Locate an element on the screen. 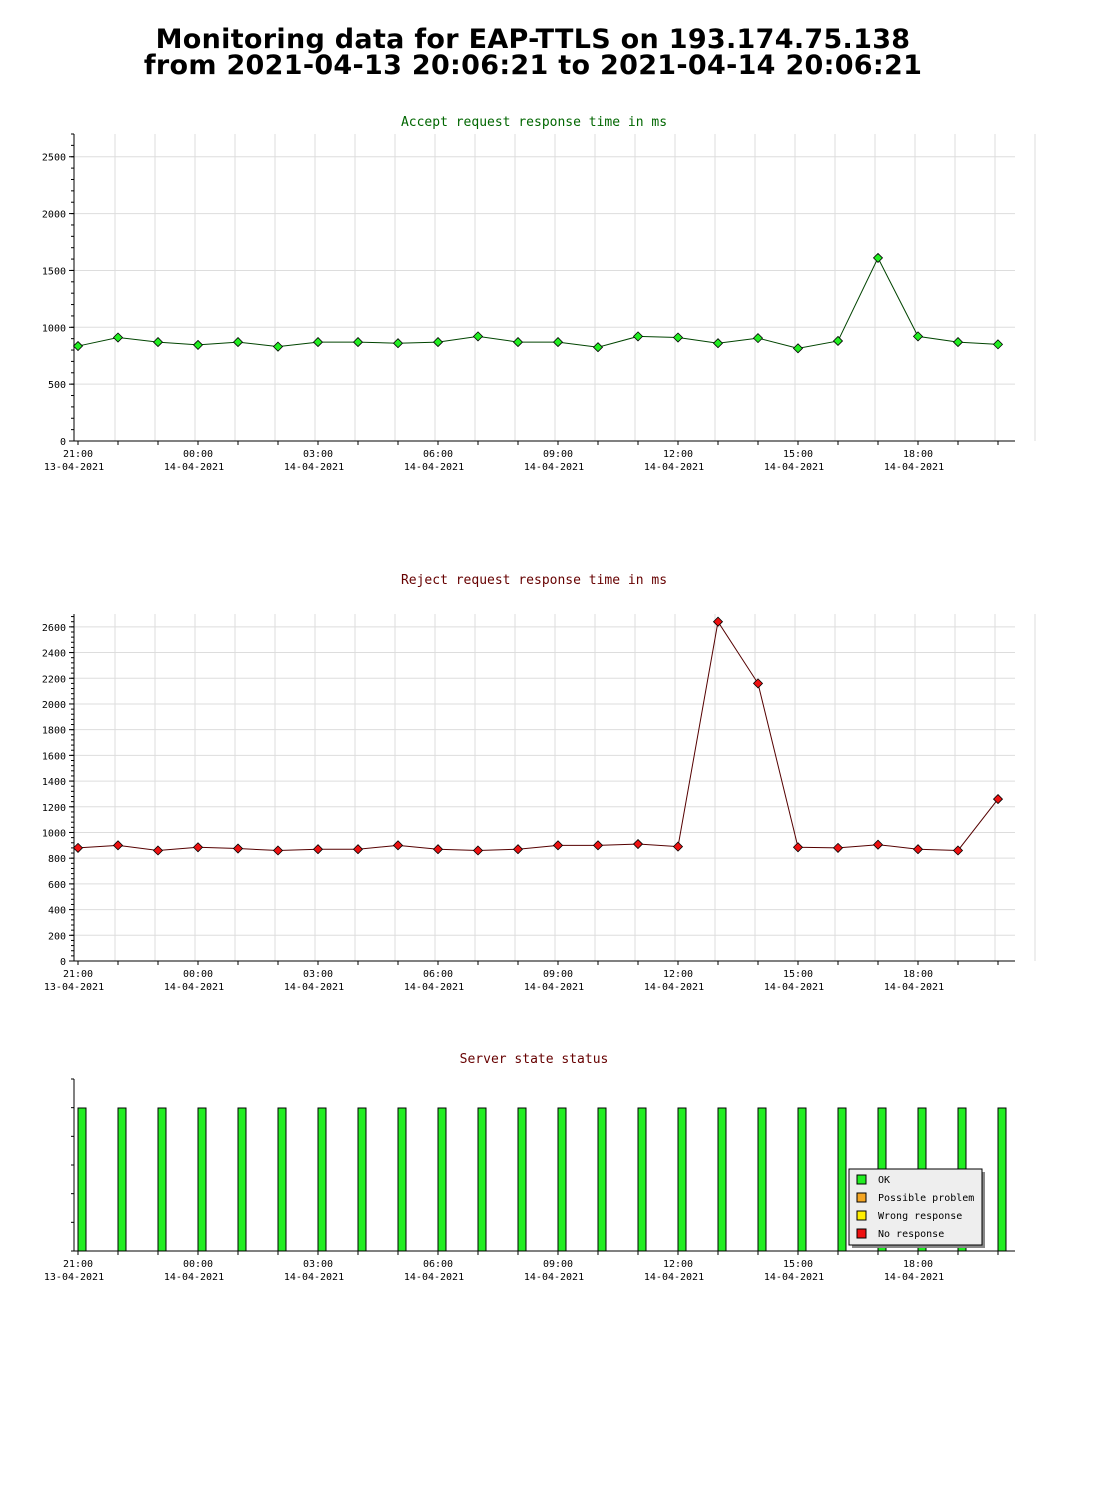 Image resolution: width=1100 pixels, height=1500 pixels. legend-label-no-response: No response is located at coordinates (911, 1234).